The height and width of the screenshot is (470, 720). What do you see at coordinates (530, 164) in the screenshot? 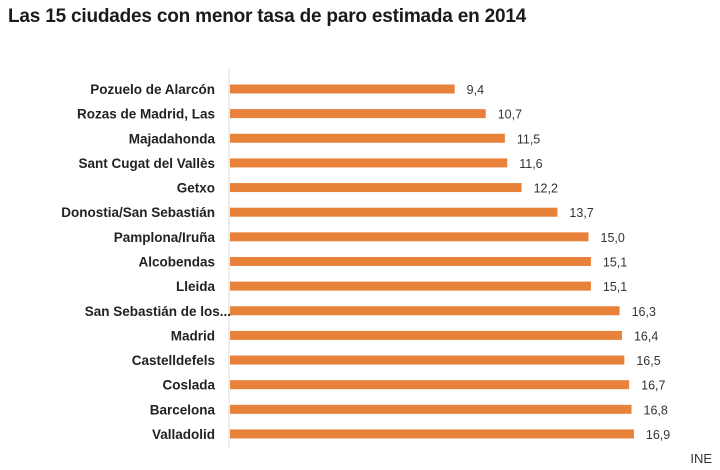
I see `value-label: 11,6` at bounding box center [530, 164].